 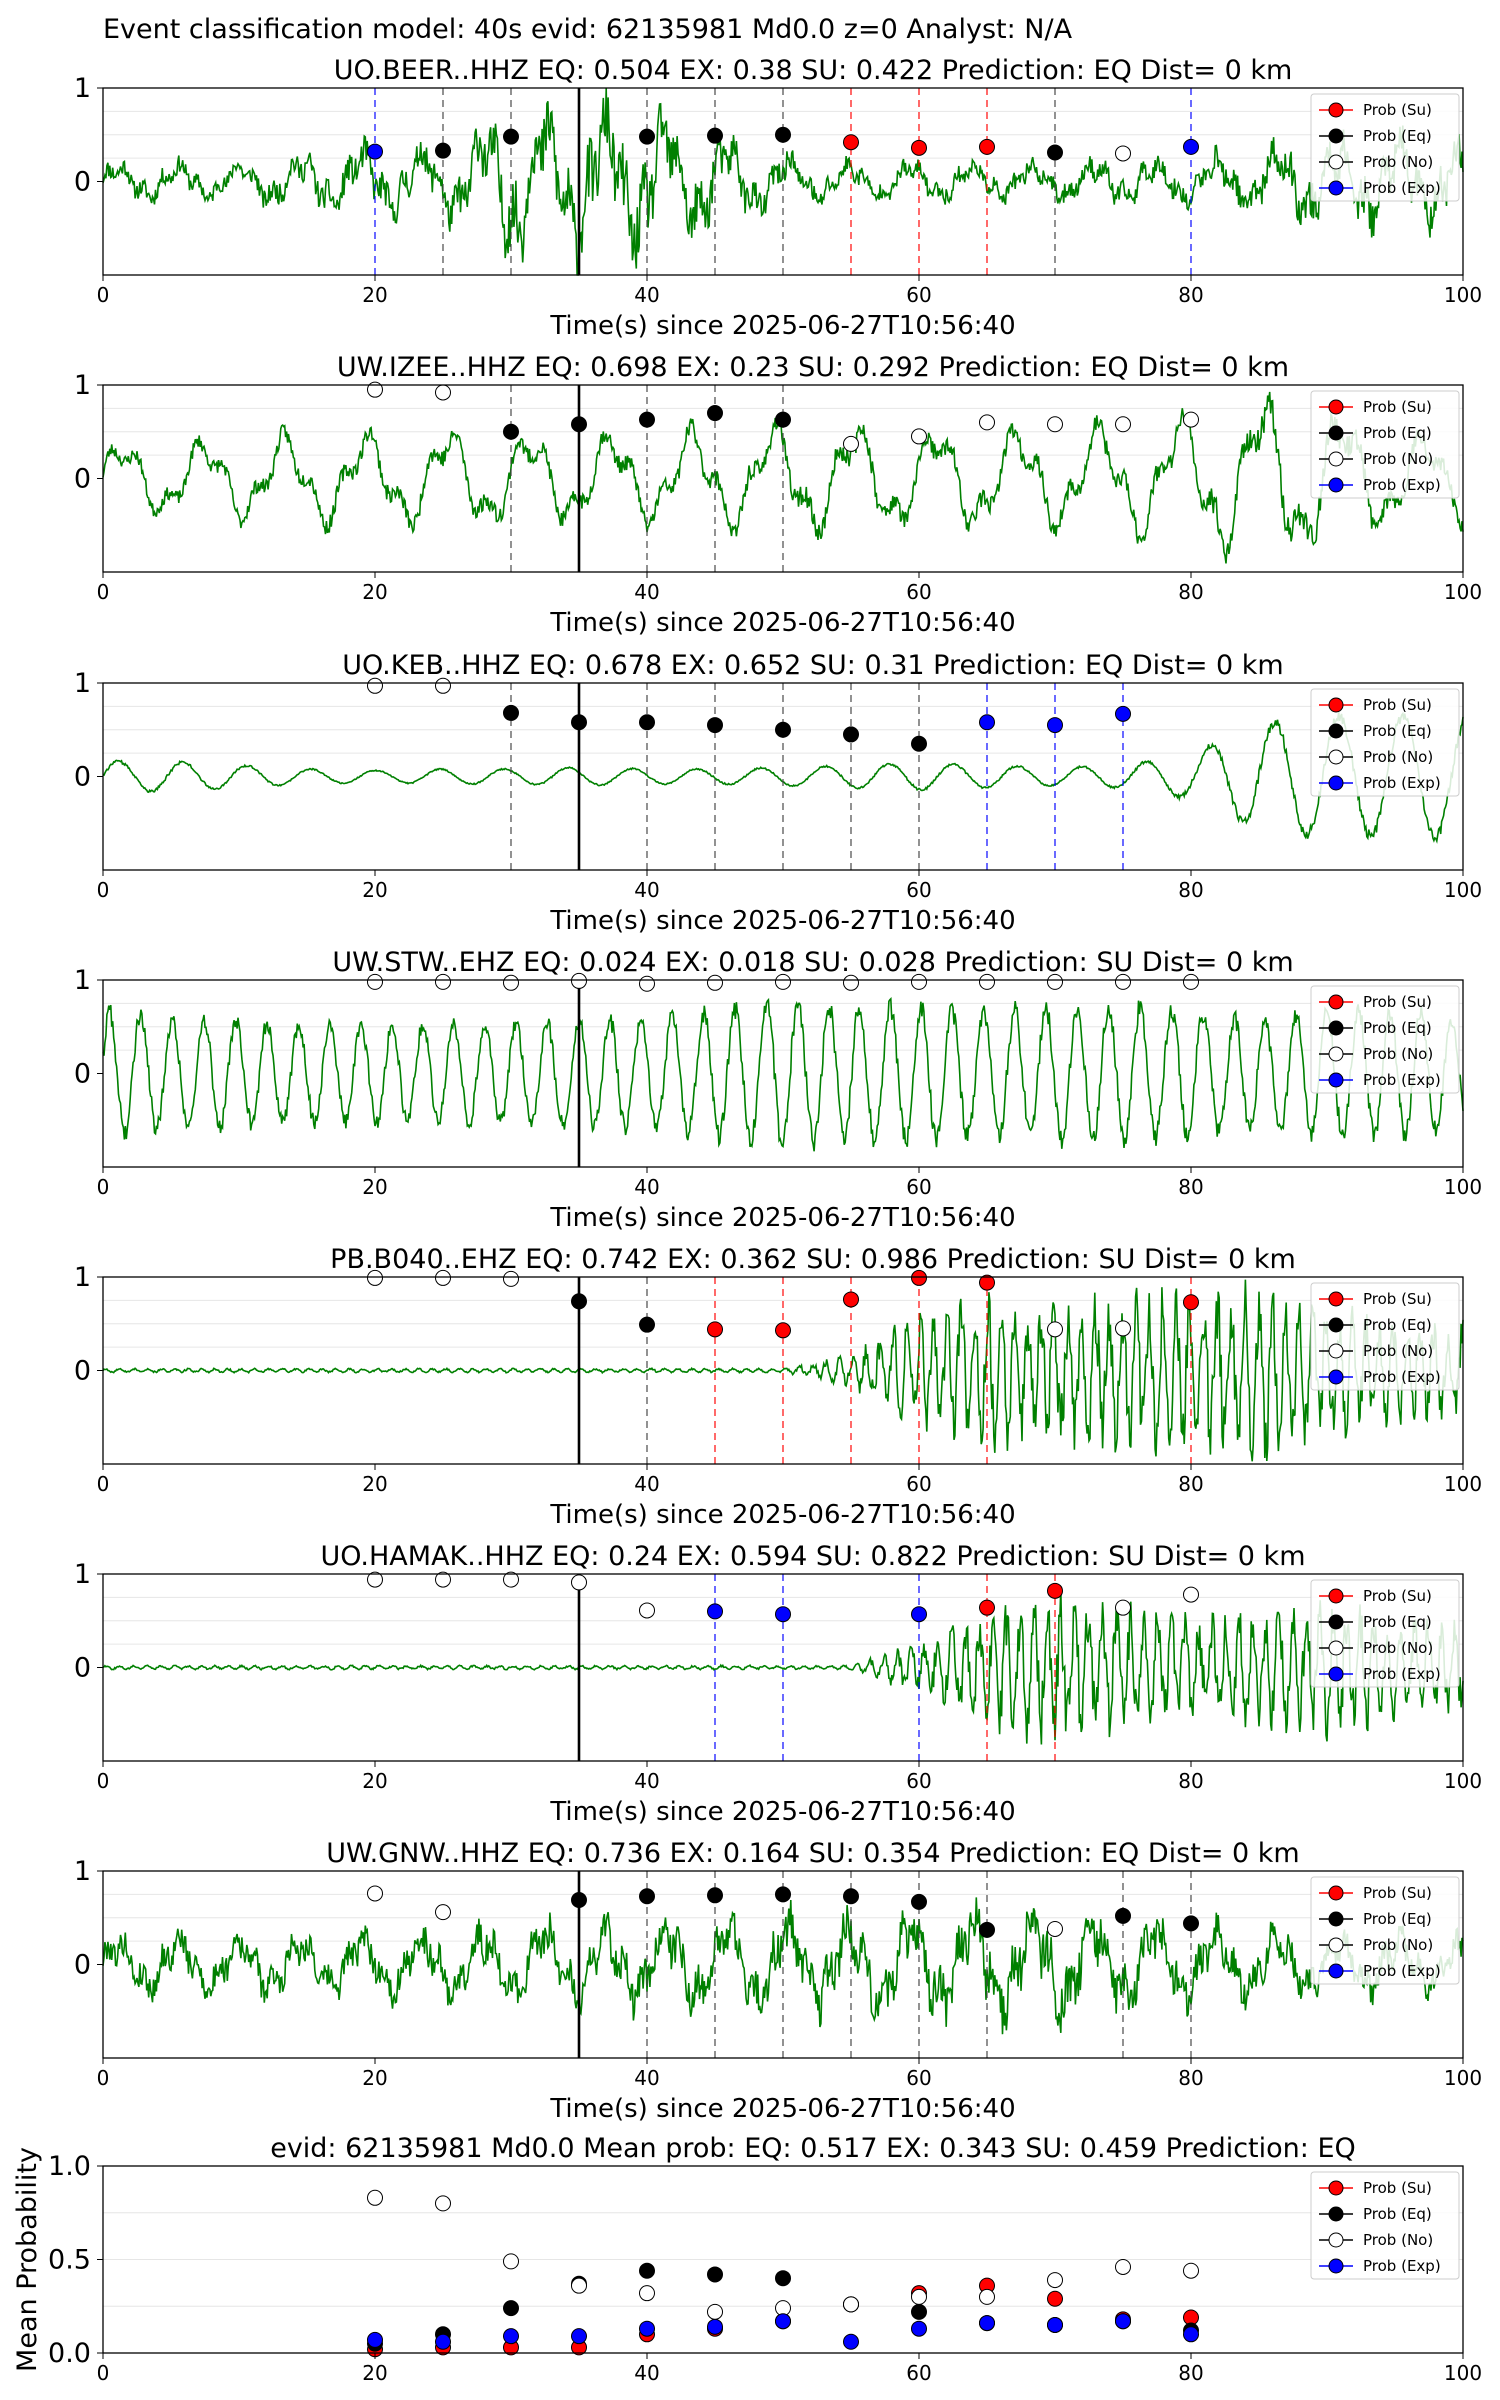 What do you see at coordinates (1336, 407) in the screenshot?
I see `legend-marker-su` at bounding box center [1336, 407].